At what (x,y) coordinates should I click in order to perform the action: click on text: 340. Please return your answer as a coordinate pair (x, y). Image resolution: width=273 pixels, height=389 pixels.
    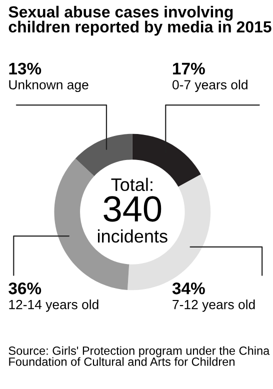
    Looking at the image, I should click on (133, 209).